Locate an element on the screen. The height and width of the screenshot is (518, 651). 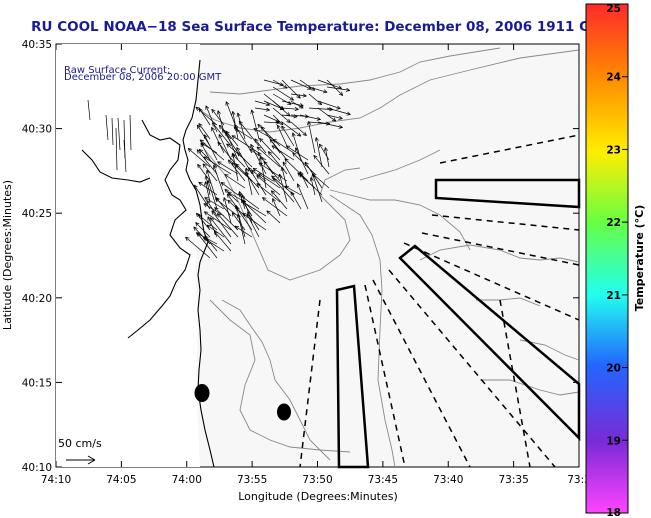
lane-east is located at coordinates (507, 193).